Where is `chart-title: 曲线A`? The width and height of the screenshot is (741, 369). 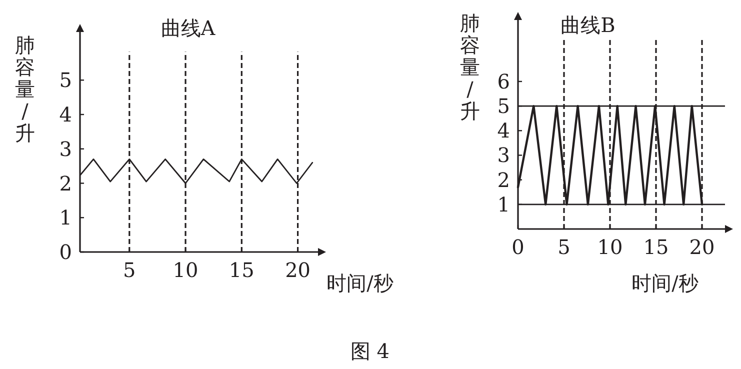
chart-title: 曲线A is located at coordinates (188, 28).